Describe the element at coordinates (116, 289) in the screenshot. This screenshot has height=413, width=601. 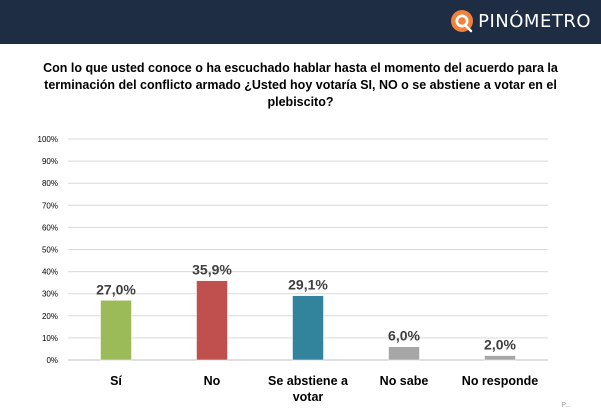
I see `data-label: 27,0%` at that location.